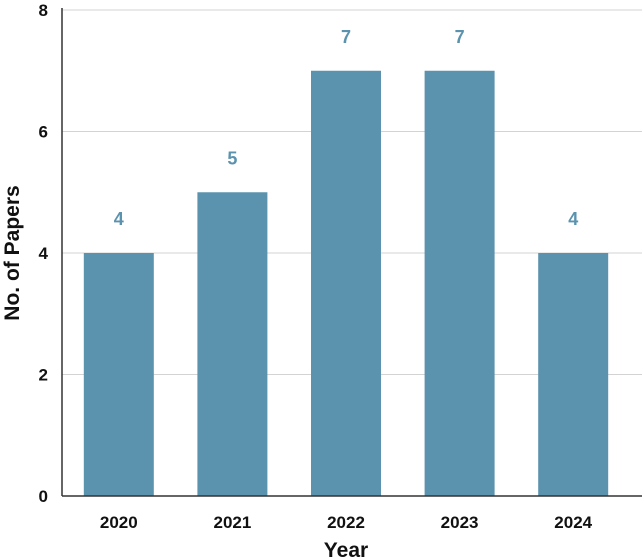  Describe the element at coordinates (232, 158) in the screenshot. I see `data-label: 5` at that location.